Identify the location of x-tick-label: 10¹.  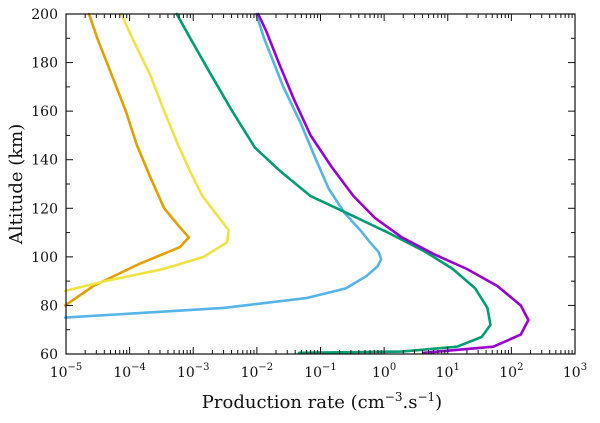
(448, 371).